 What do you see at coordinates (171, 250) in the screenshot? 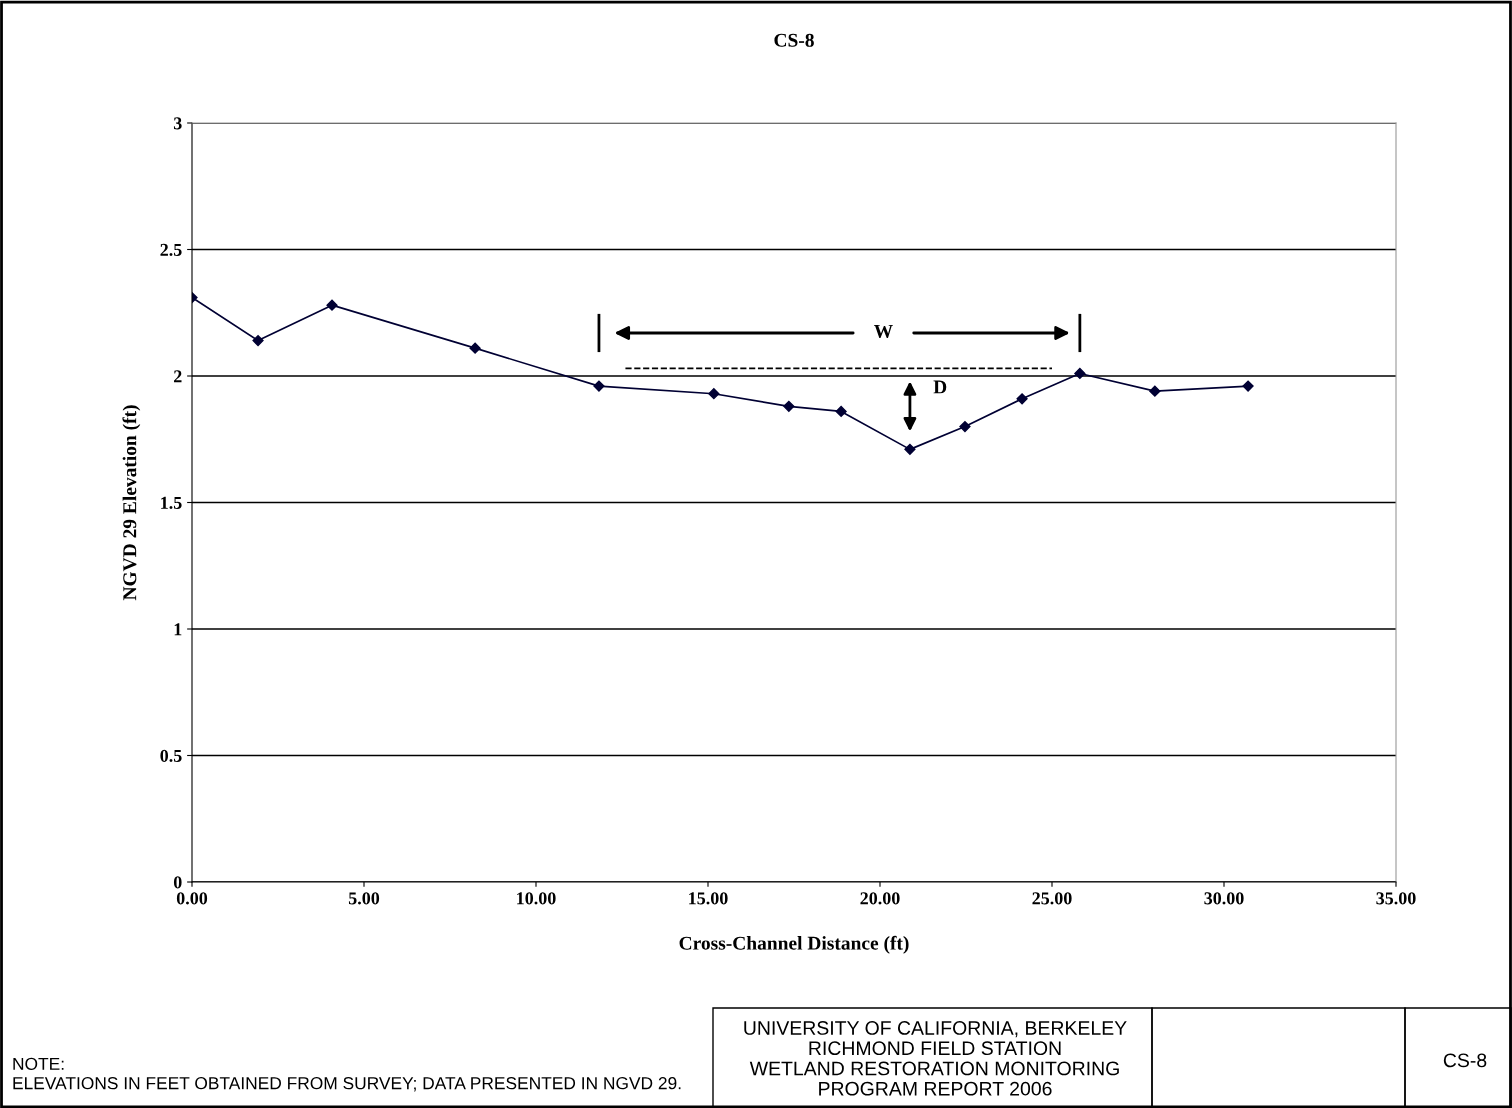
I see `y-tick-label: 2.5` at bounding box center [171, 250].